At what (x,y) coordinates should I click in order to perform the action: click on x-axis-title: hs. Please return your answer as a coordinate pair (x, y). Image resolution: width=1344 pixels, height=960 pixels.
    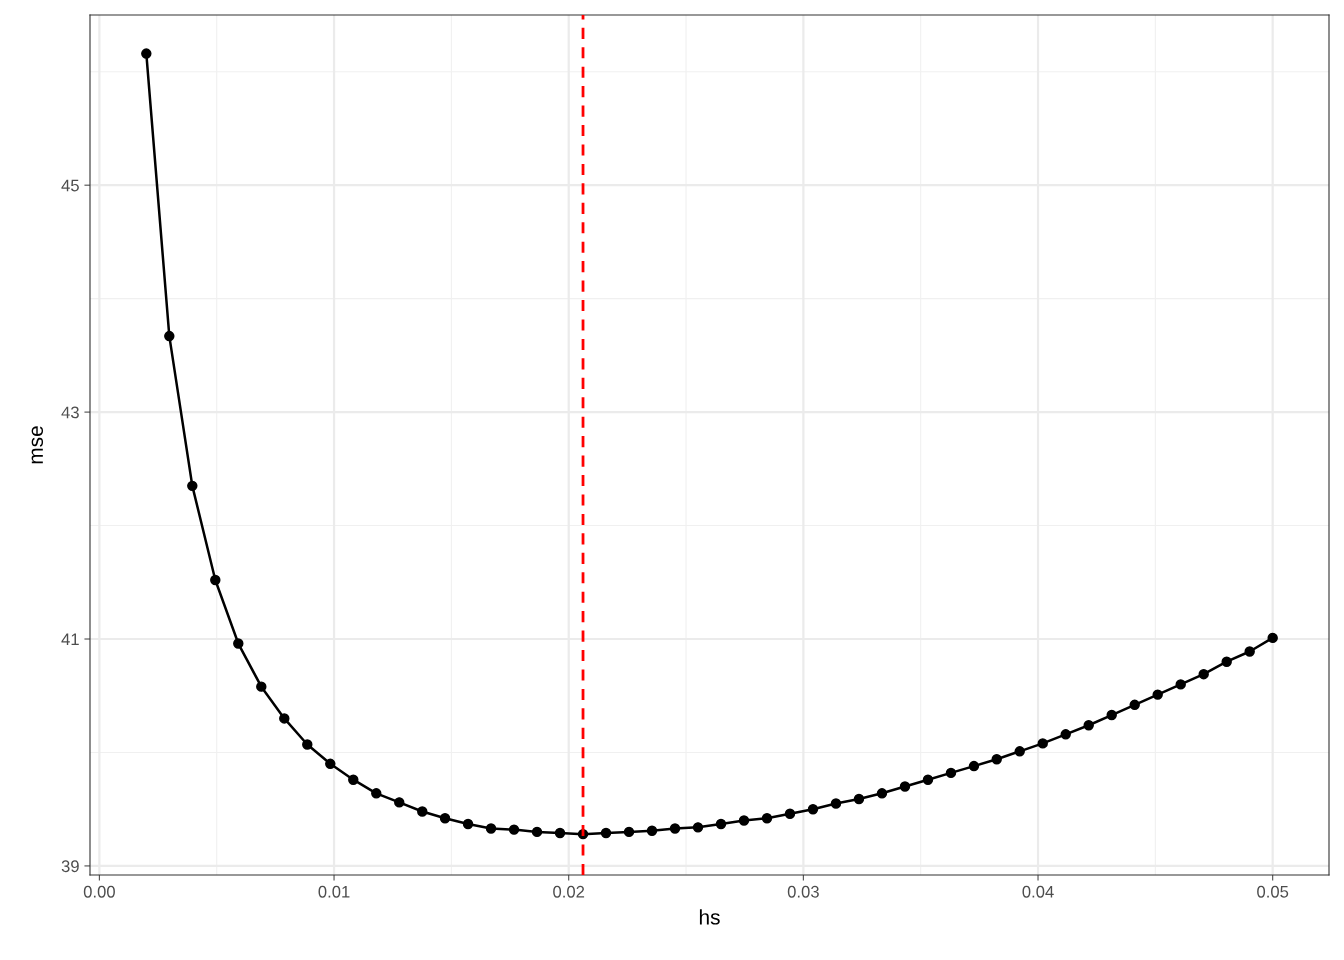
    Looking at the image, I should click on (709, 917).